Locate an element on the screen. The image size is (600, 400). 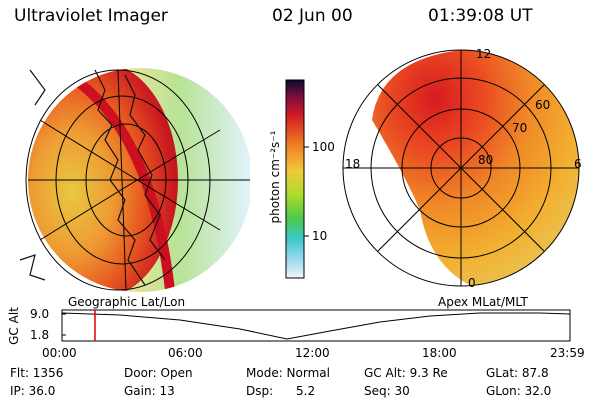
colorbar is located at coordinates (297, 179).